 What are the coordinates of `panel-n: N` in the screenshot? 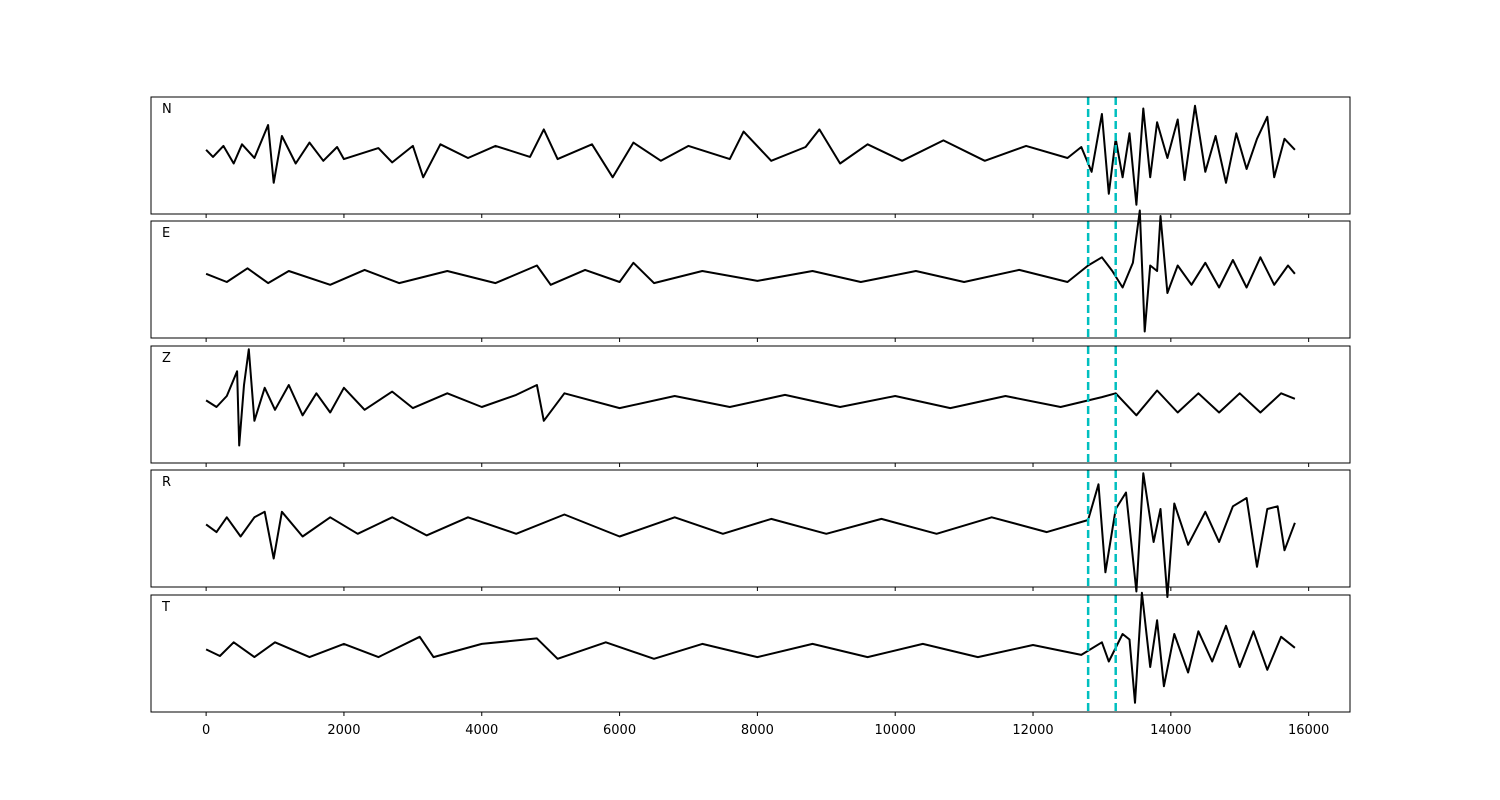 It's located at (750, 157).